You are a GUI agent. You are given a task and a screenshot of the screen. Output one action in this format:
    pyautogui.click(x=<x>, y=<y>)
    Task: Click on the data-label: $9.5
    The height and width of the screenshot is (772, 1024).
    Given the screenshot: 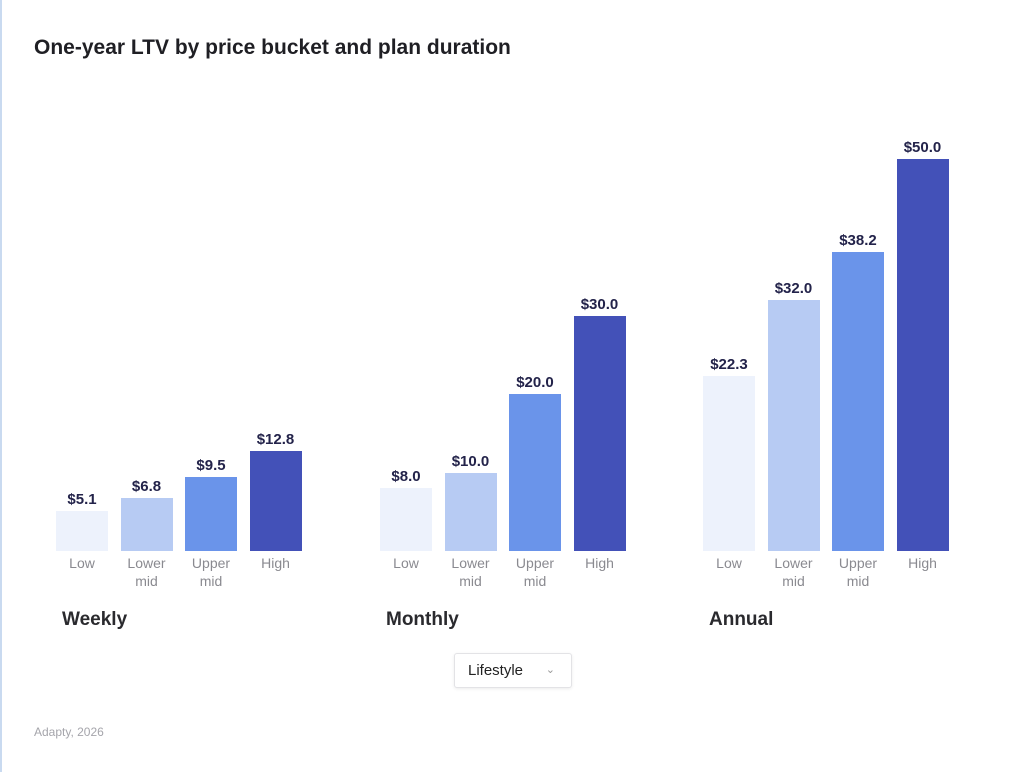 What is the action you would take?
    pyautogui.click(x=211, y=465)
    